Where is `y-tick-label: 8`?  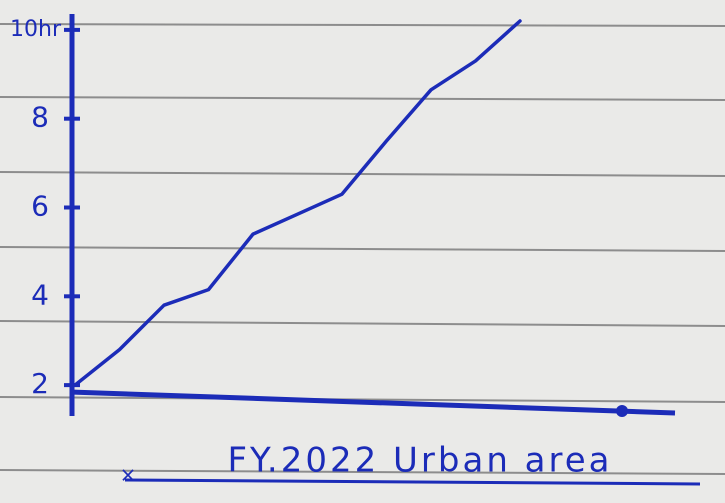
y-tick-label: 8 is located at coordinates (40, 117).